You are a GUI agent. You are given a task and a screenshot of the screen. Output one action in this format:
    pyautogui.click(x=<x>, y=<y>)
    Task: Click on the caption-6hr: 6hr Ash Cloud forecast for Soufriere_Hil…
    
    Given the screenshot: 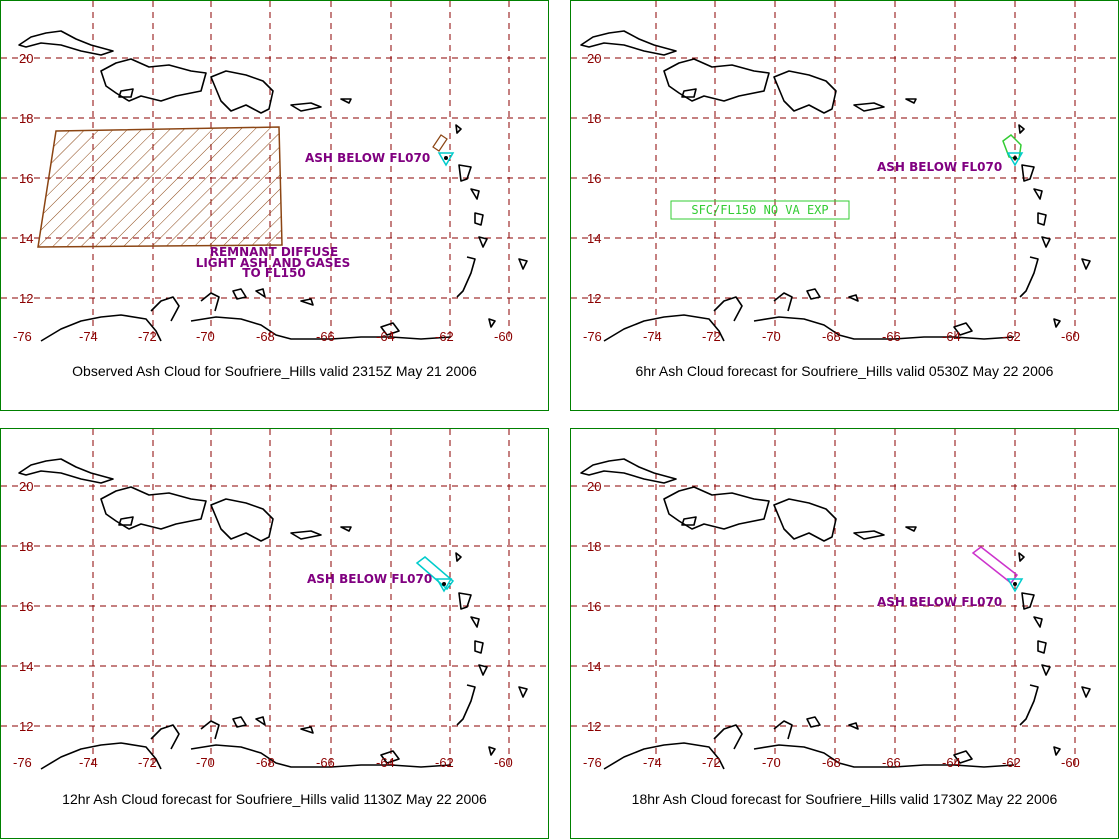 What is the action you would take?
    pyautogui.click(x=844, y=371)
    